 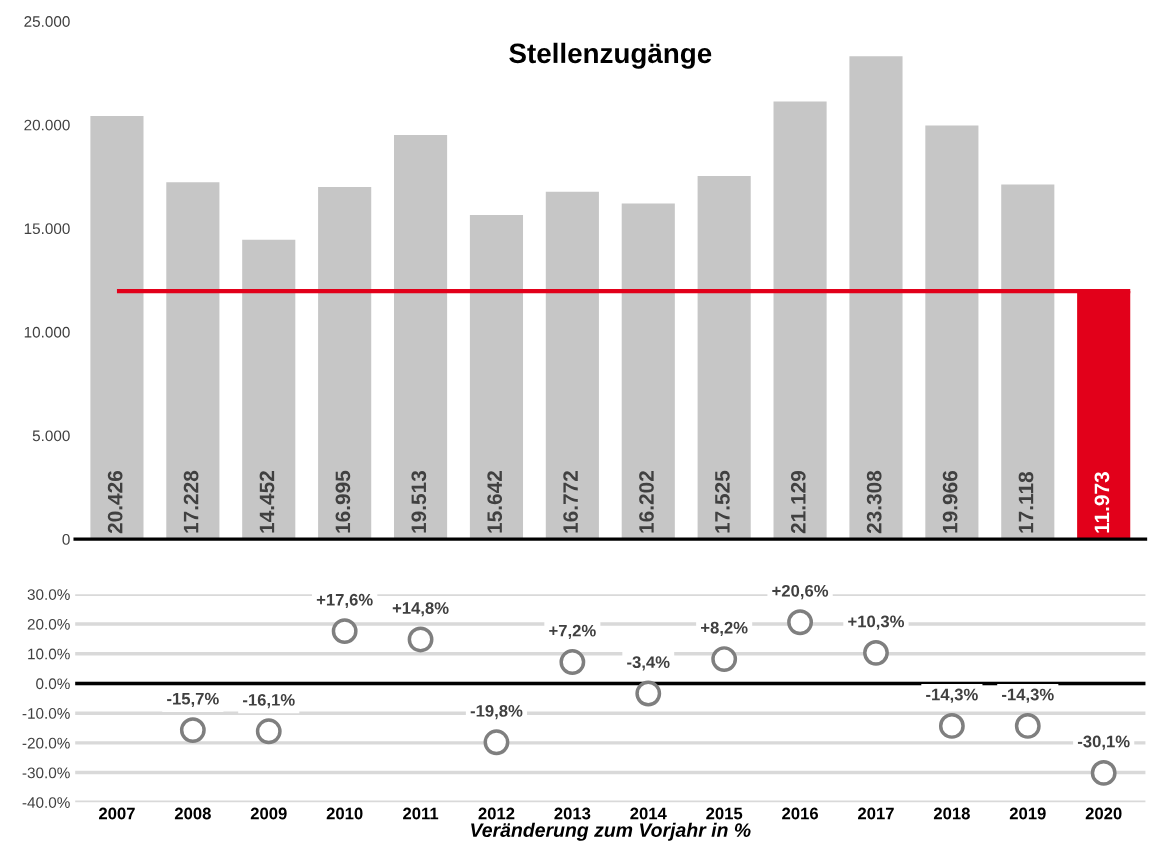 I want to click on x-tick-label: 2011, so click(x=421, y=813).